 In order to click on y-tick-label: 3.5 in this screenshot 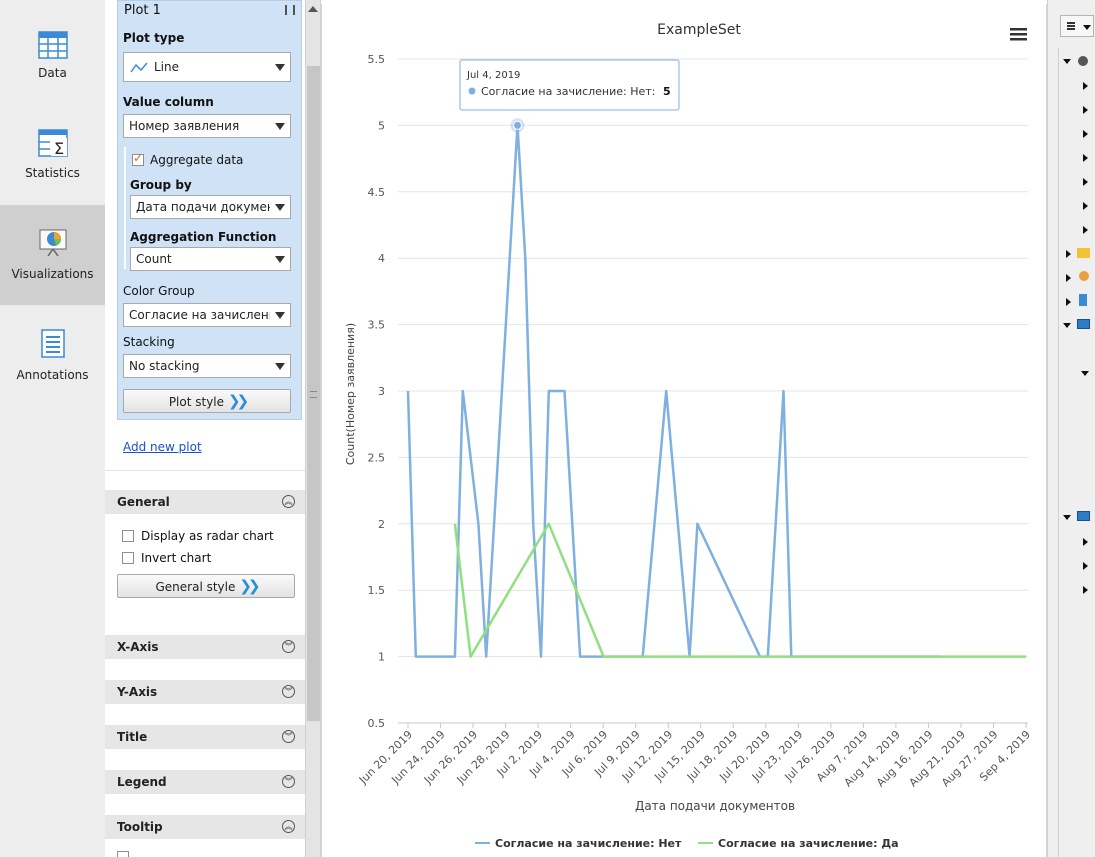, I will do `click(377, 325)`.